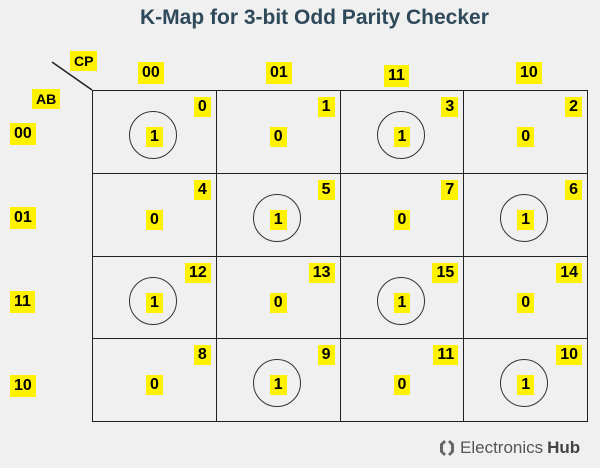  What do you see at coordinates (502, 447) in the screenshot?
I see `brand-name: Electronics` at bounding box center [502, 447].